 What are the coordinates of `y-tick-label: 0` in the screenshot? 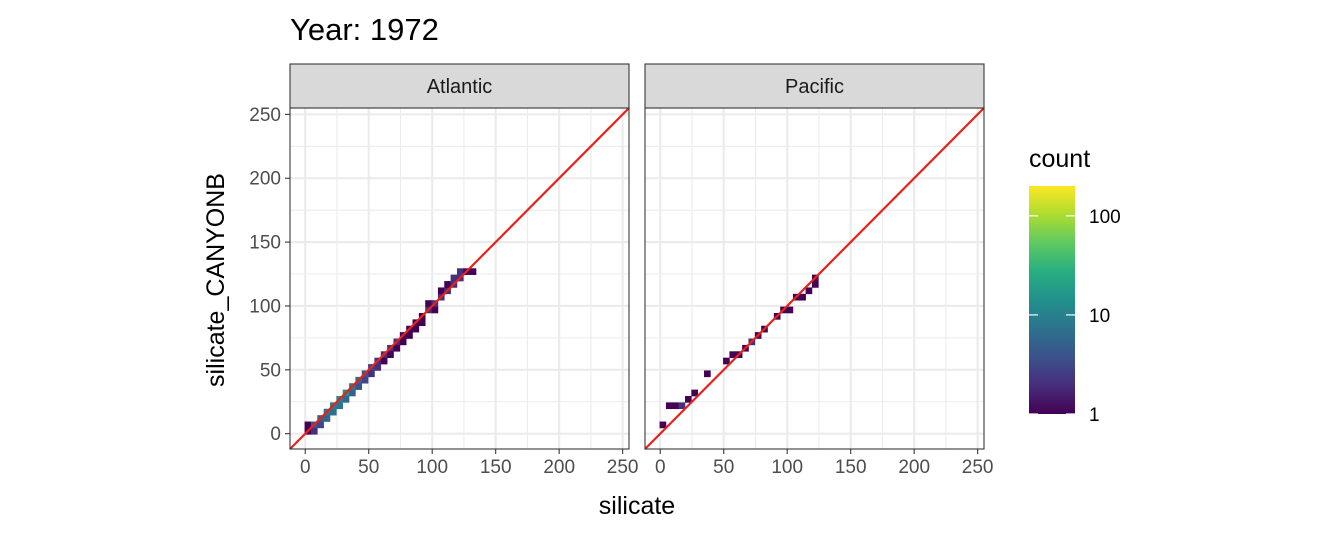 It's located at (275, 434).